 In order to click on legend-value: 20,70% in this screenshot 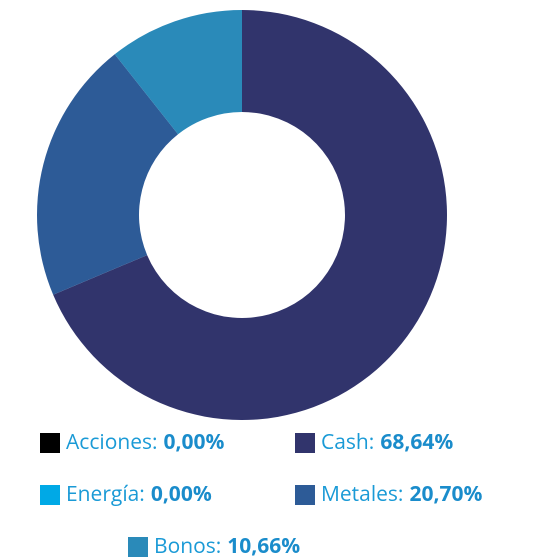, I will do `click(445, 494)`.